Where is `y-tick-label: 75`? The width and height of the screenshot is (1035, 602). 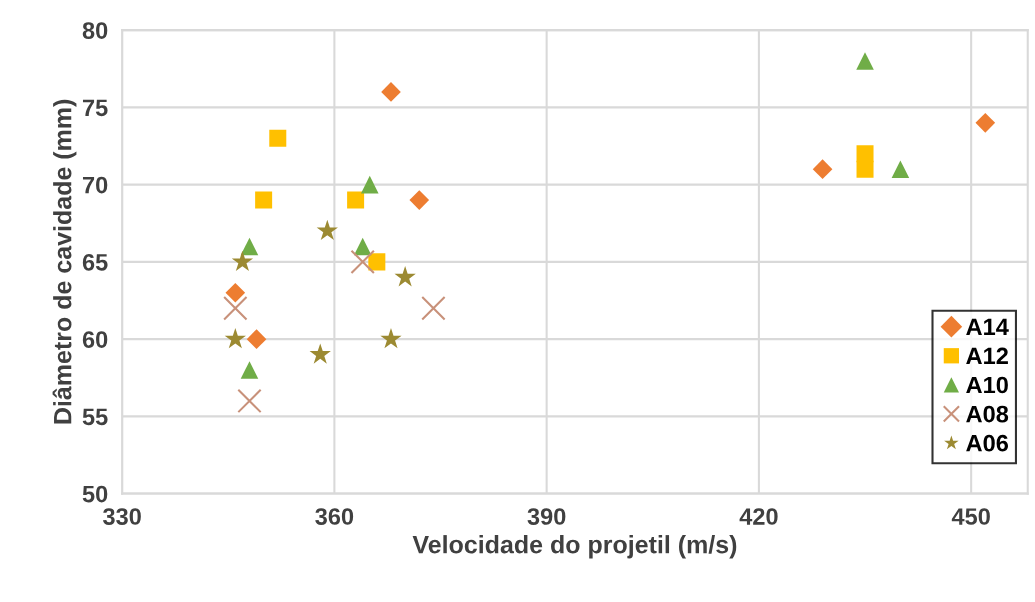
y-tick-label: 75 is located at coordinates (95, 108).